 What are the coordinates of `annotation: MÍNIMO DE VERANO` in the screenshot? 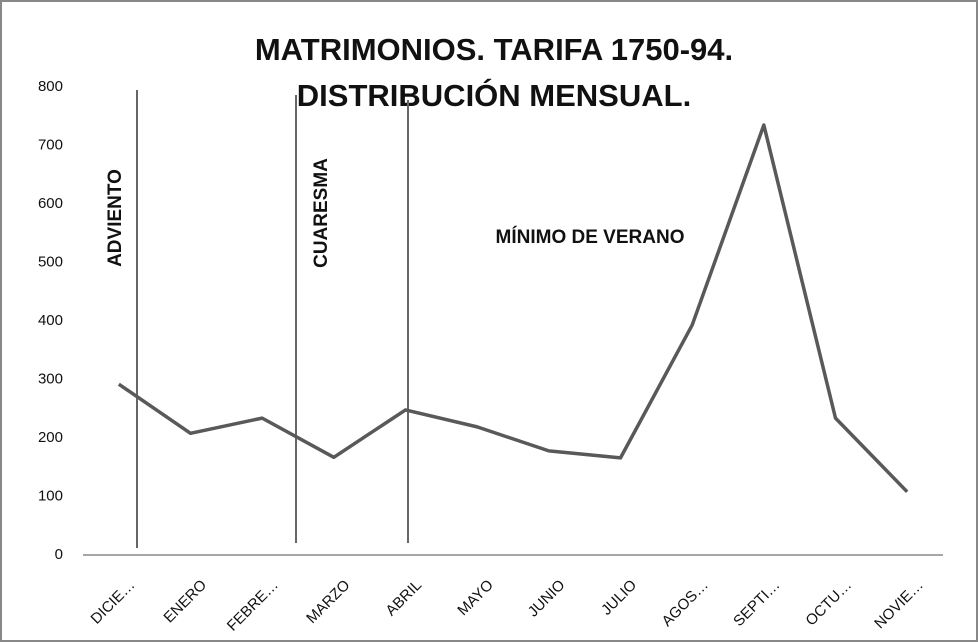 It's located at (590, 237).